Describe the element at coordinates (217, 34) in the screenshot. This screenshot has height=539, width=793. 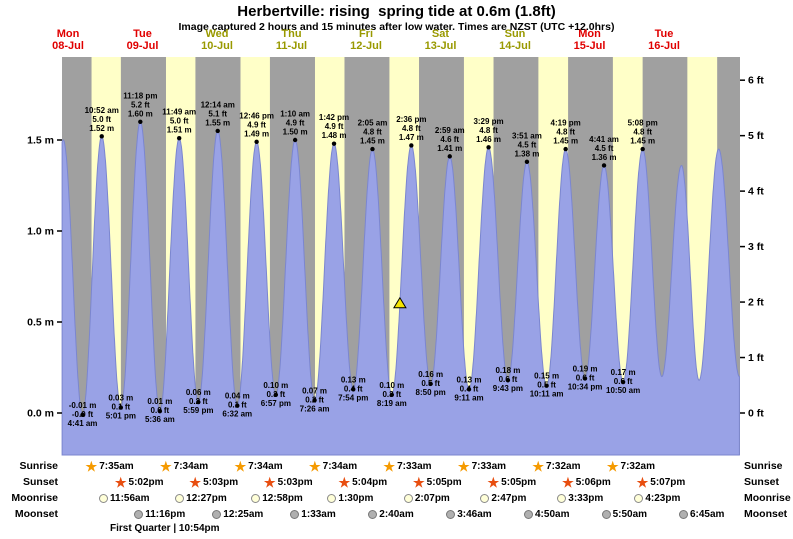
I see `date-label-day: Wed` at that location.